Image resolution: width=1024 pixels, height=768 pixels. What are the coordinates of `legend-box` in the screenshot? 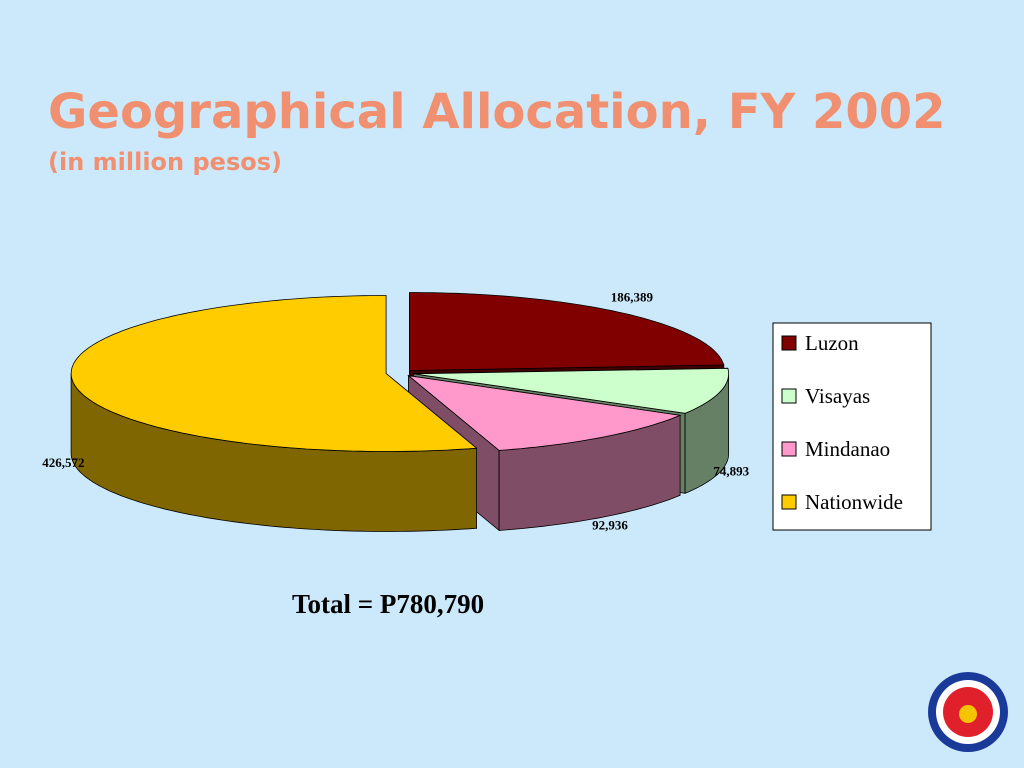 It's located at (852, 426).